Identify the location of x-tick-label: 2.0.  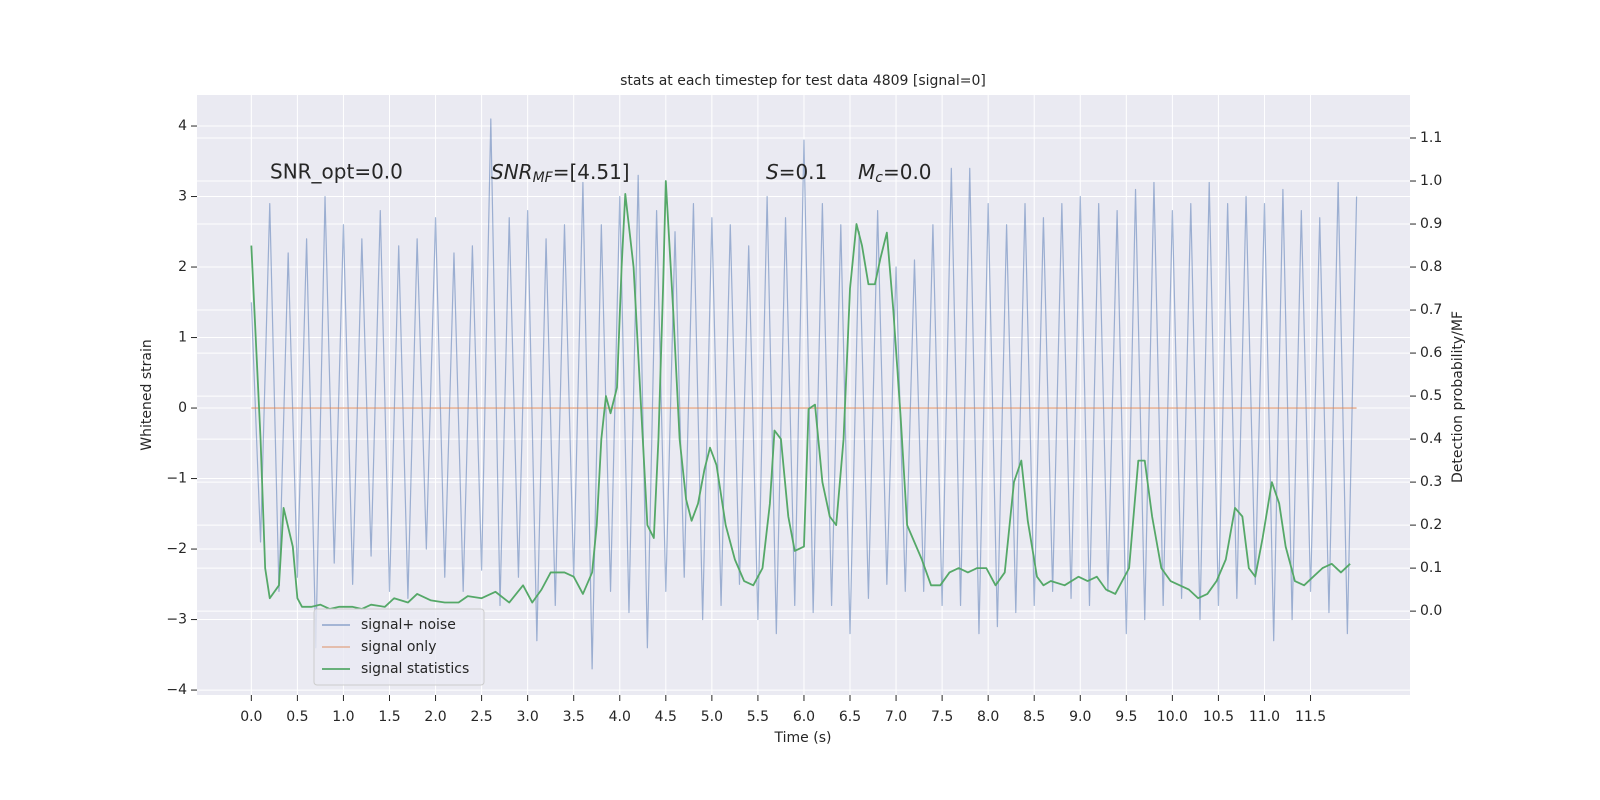
(435, 717).